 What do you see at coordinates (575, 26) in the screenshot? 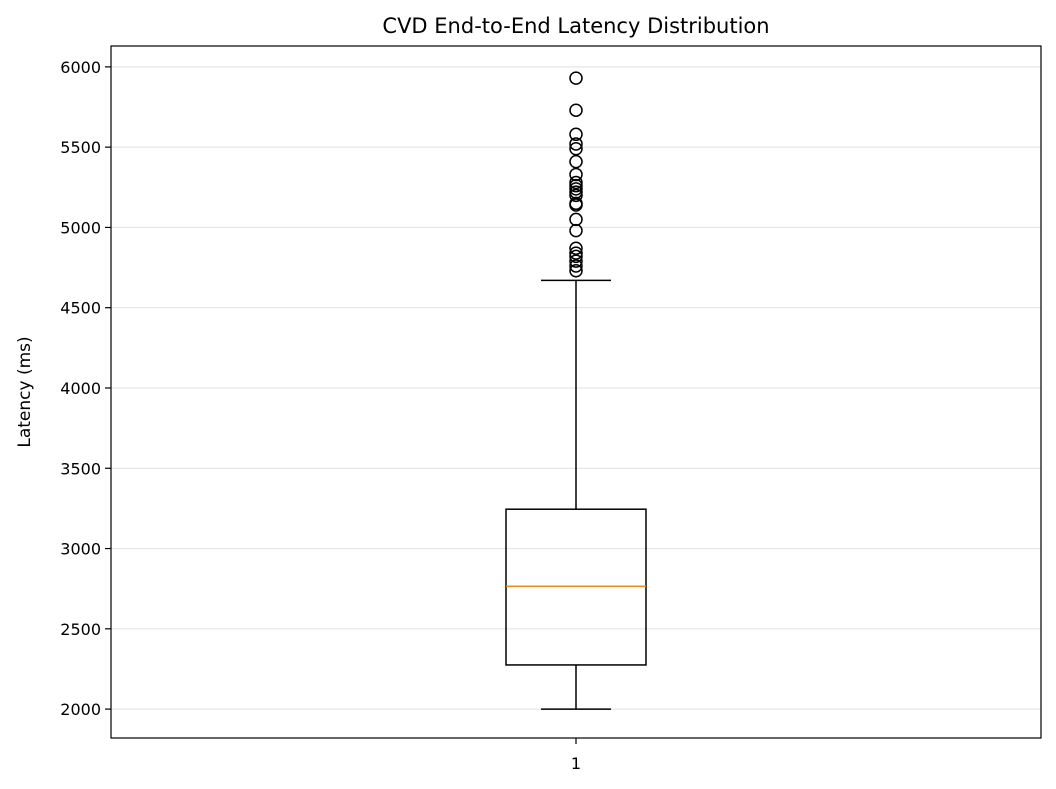
I see `chart-title: CVD End-to-End Latency Distribution` at bounding box center [575, 26].